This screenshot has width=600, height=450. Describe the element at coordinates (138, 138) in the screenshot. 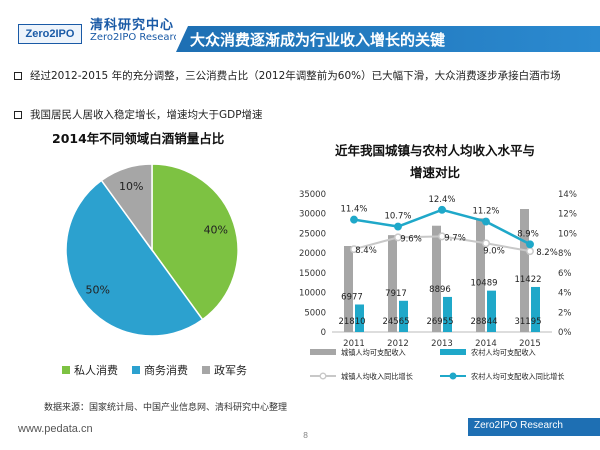

I see `pie-chart-title: 2014年不同领域白酒销量占比` at that location.